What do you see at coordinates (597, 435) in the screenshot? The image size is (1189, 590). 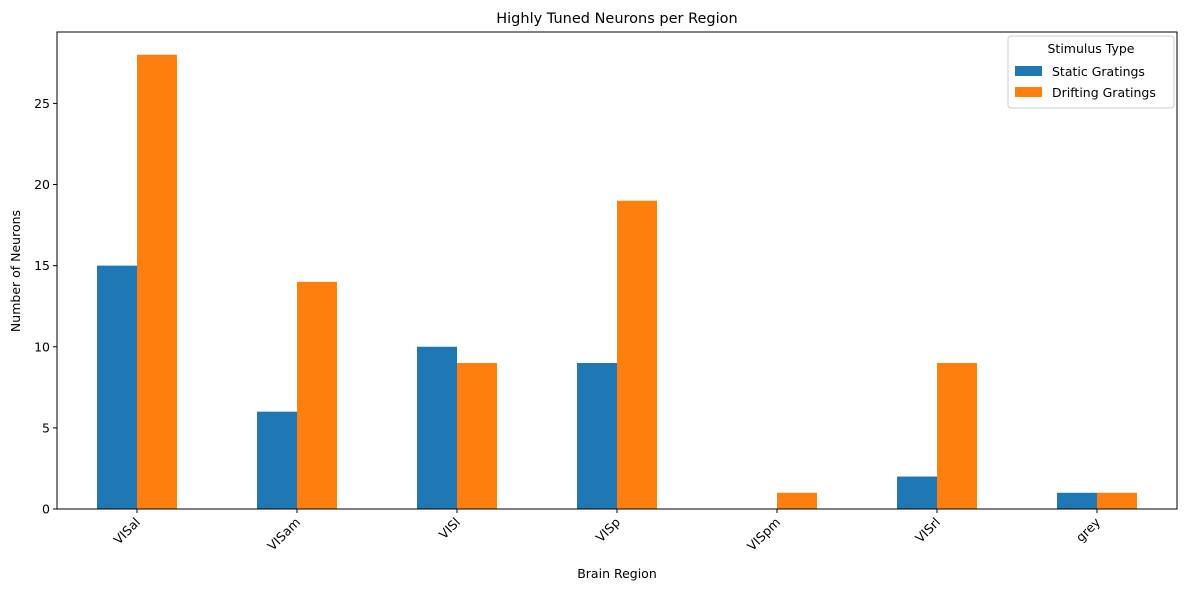 I see `bar-static-gratings-visp` at bounding box center [597, 435].